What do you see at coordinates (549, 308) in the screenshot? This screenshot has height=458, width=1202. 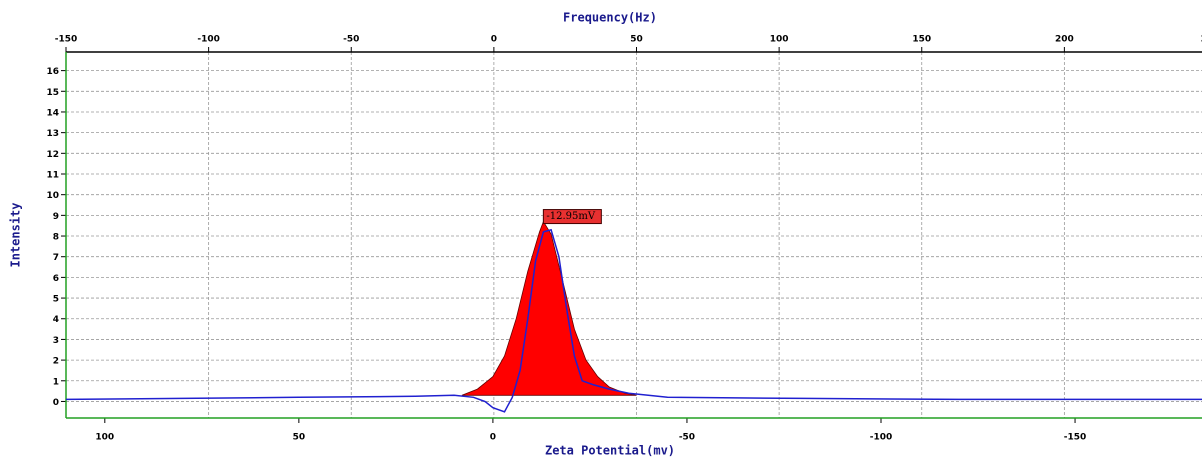 I see `area` at bounding box center [549, 308].